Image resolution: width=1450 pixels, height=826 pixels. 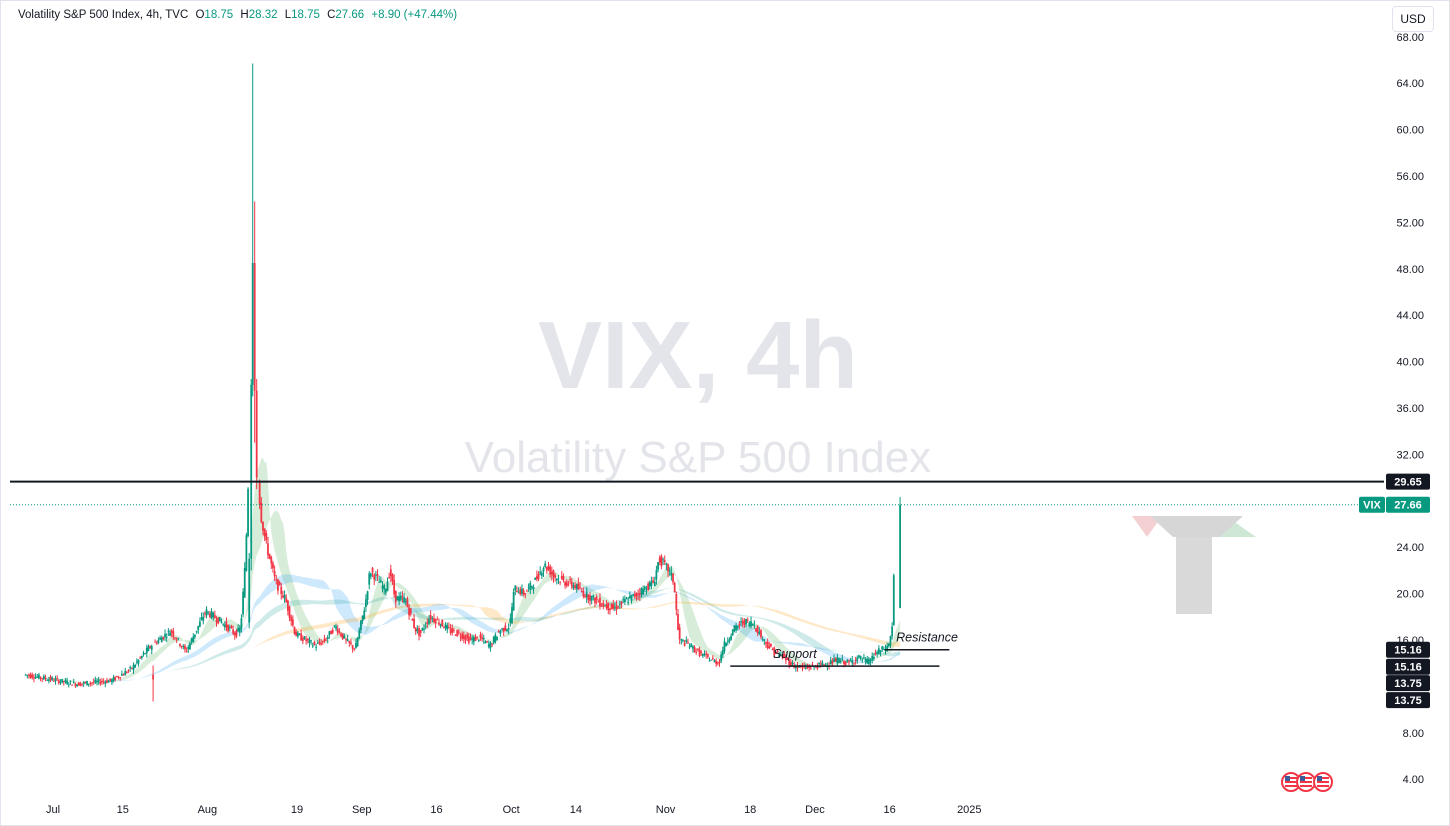 I want to click on high-label: H, so click(x=244, y=15).